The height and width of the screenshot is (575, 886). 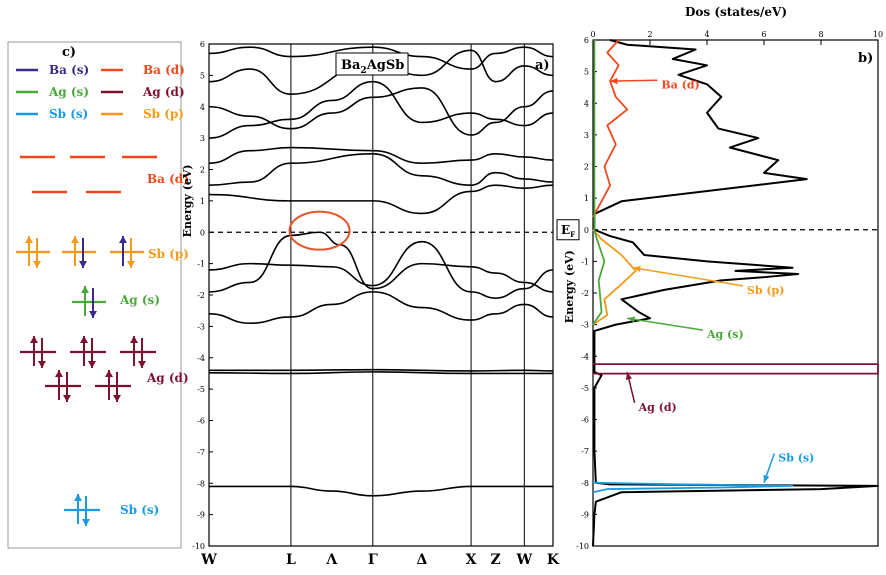 I want to click on x-tick-label: 10, so click(x=878, y=34).